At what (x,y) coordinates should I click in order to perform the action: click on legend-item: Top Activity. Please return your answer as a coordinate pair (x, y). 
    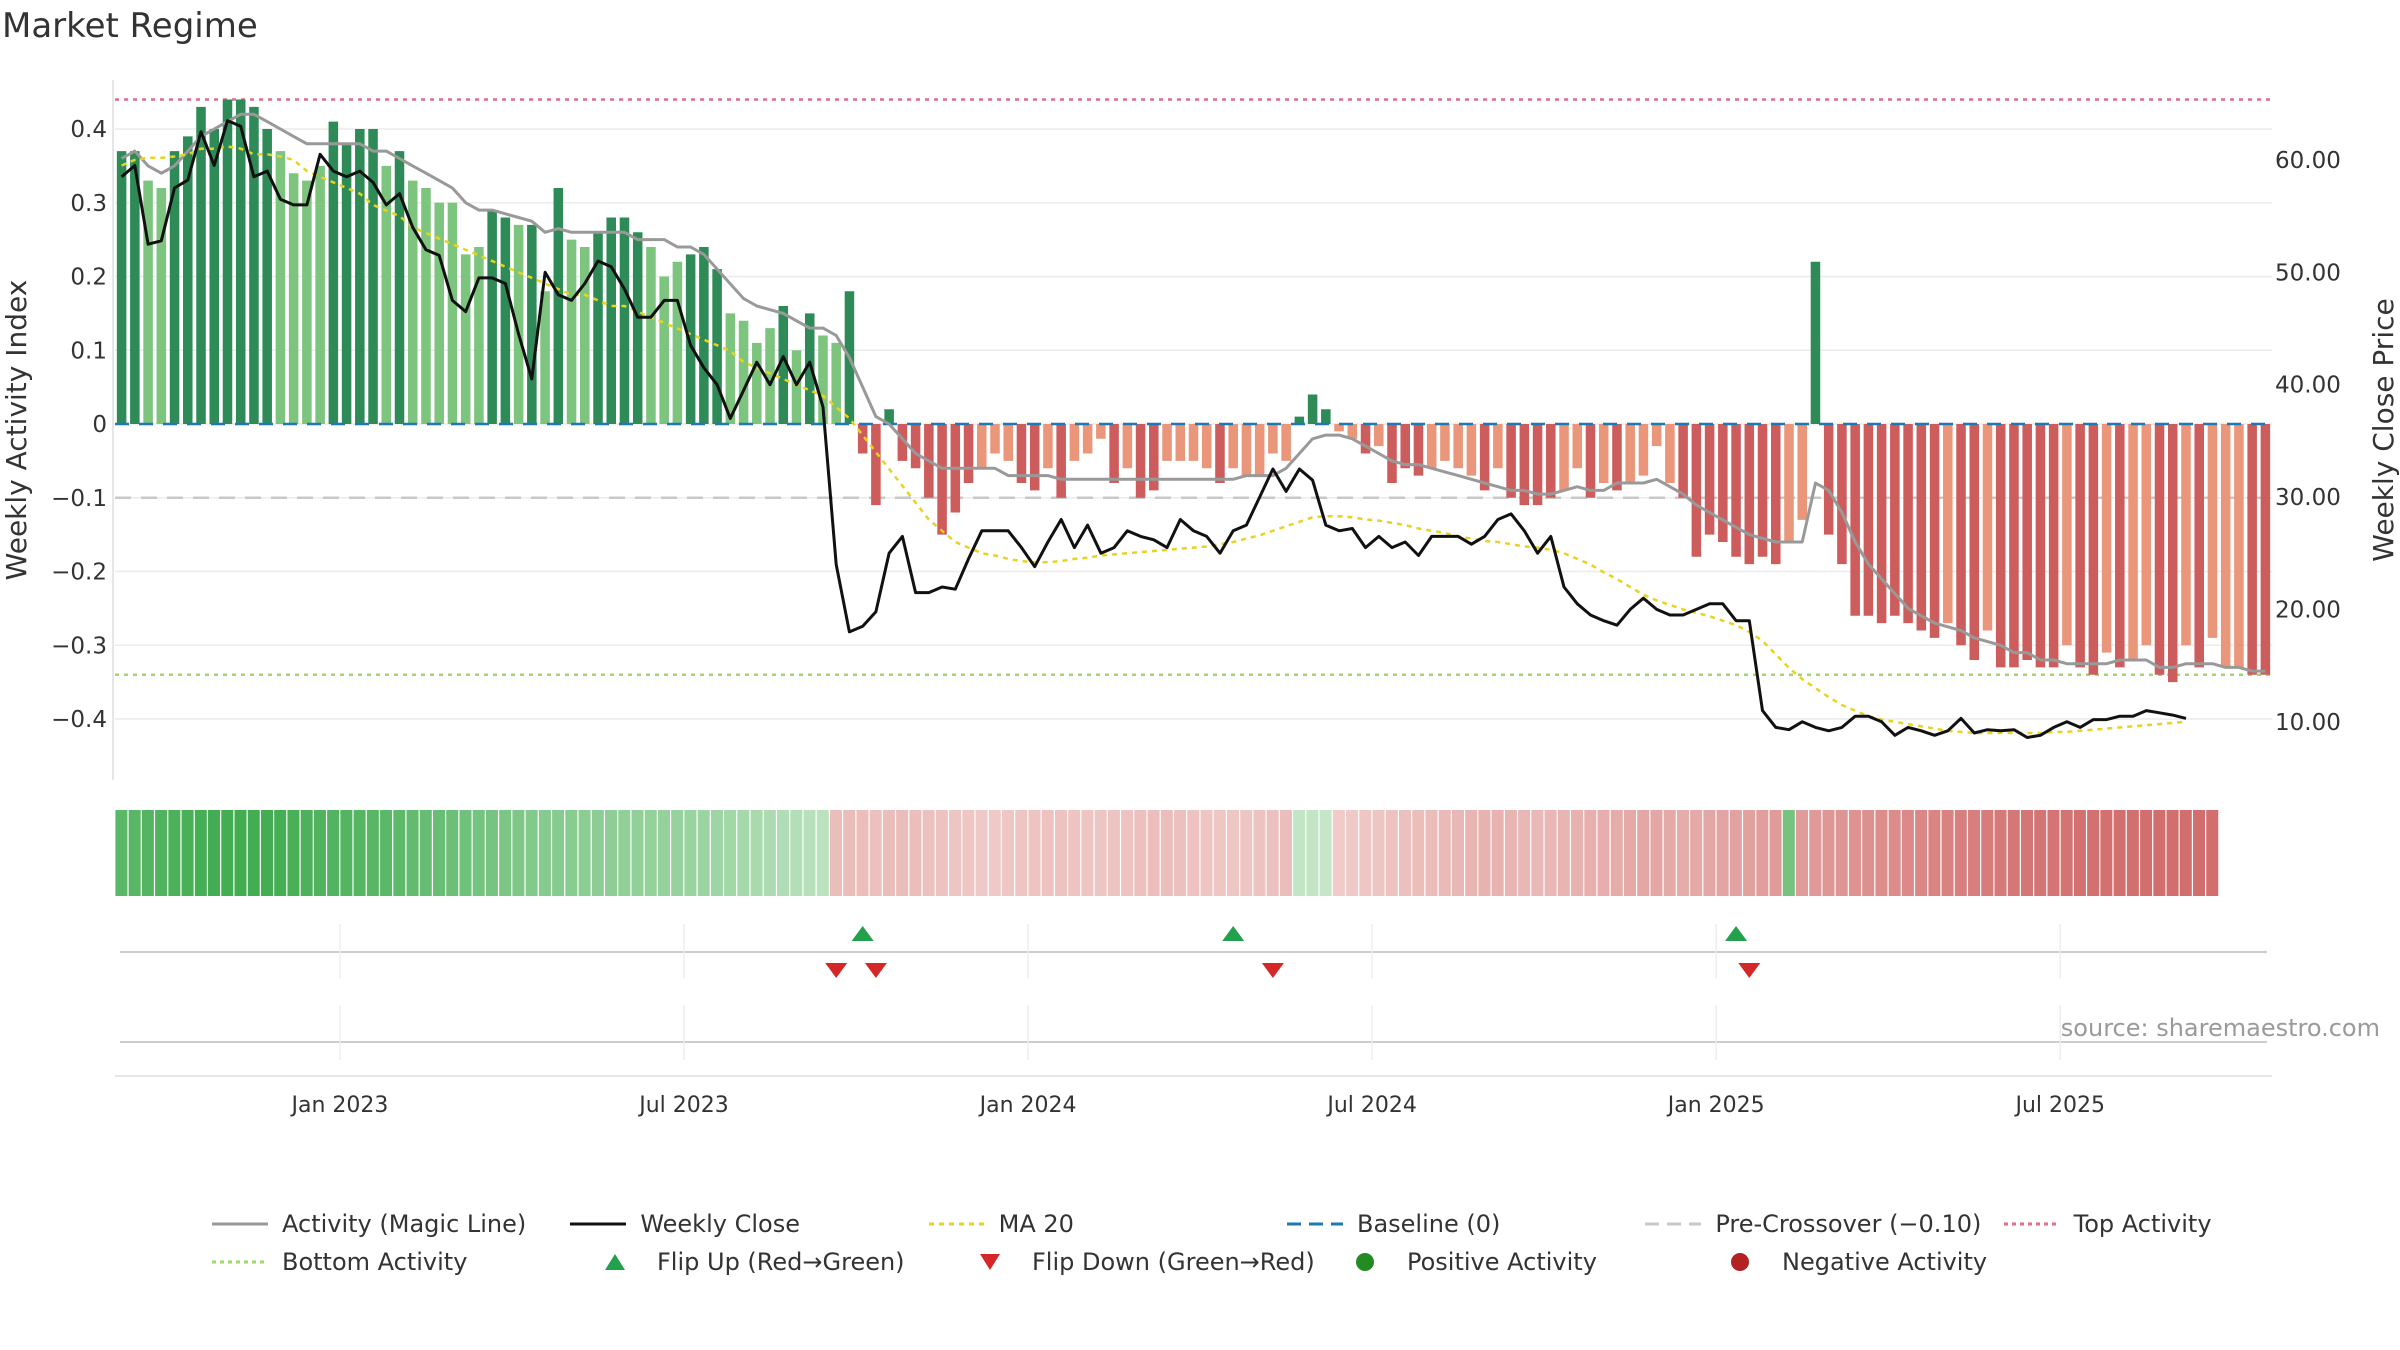
    Looking at the image, I should click on (2181, 1224).